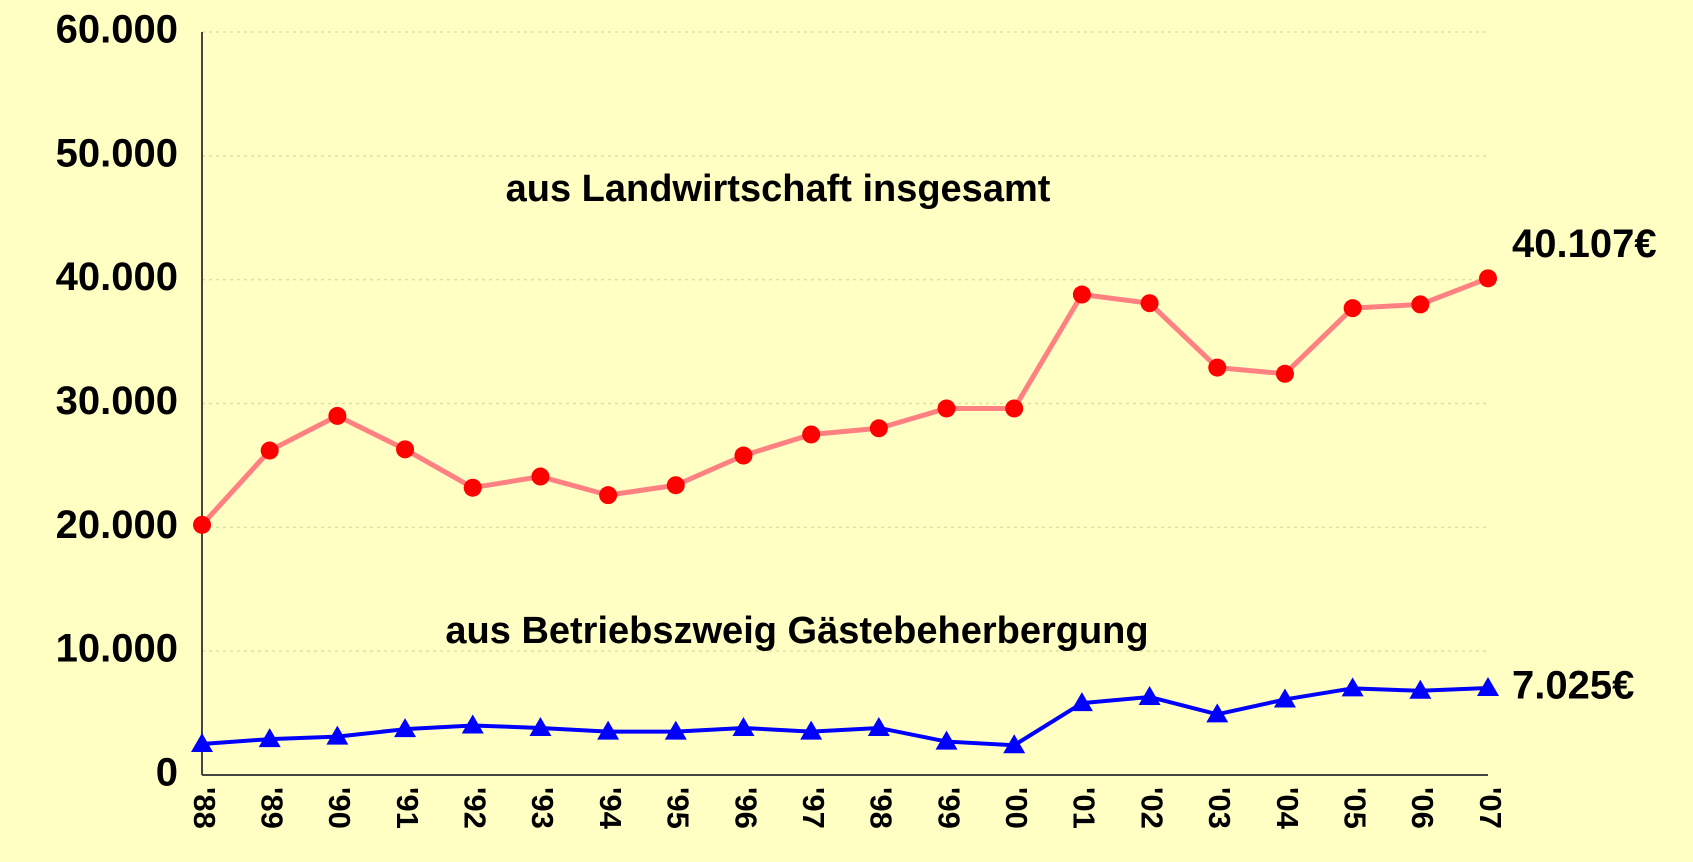  I want to click on x-tick-label: '91, so click(407, 808).